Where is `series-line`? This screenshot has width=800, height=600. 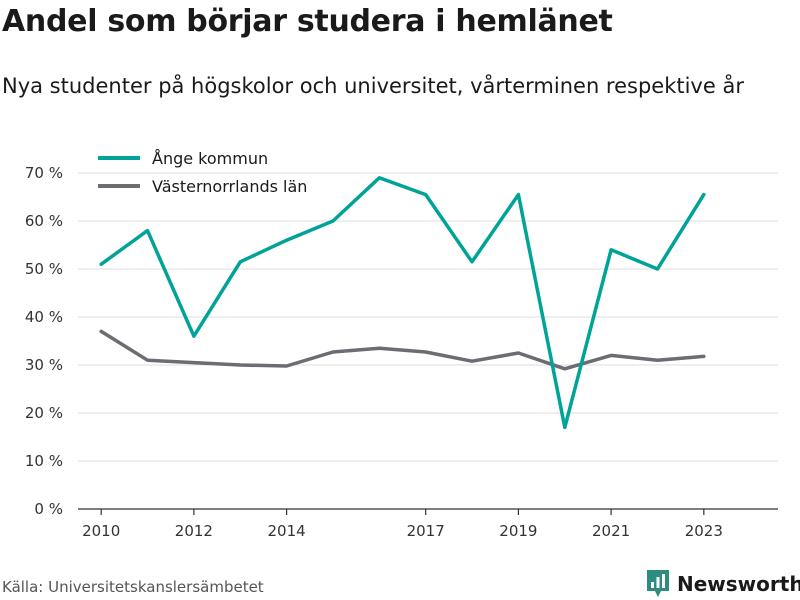 series-line is located at coordinates (402, 350).